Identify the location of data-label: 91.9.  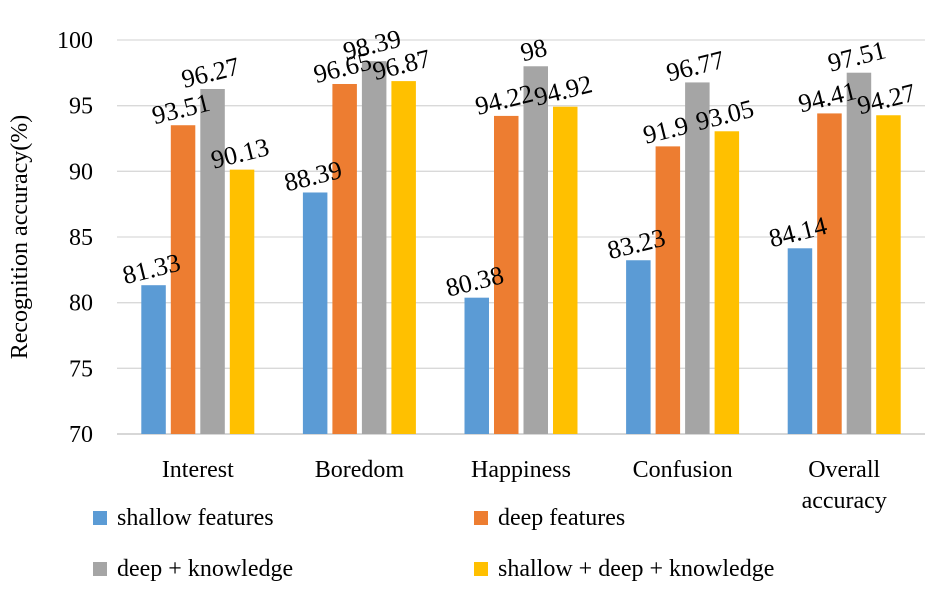
(665, 130).